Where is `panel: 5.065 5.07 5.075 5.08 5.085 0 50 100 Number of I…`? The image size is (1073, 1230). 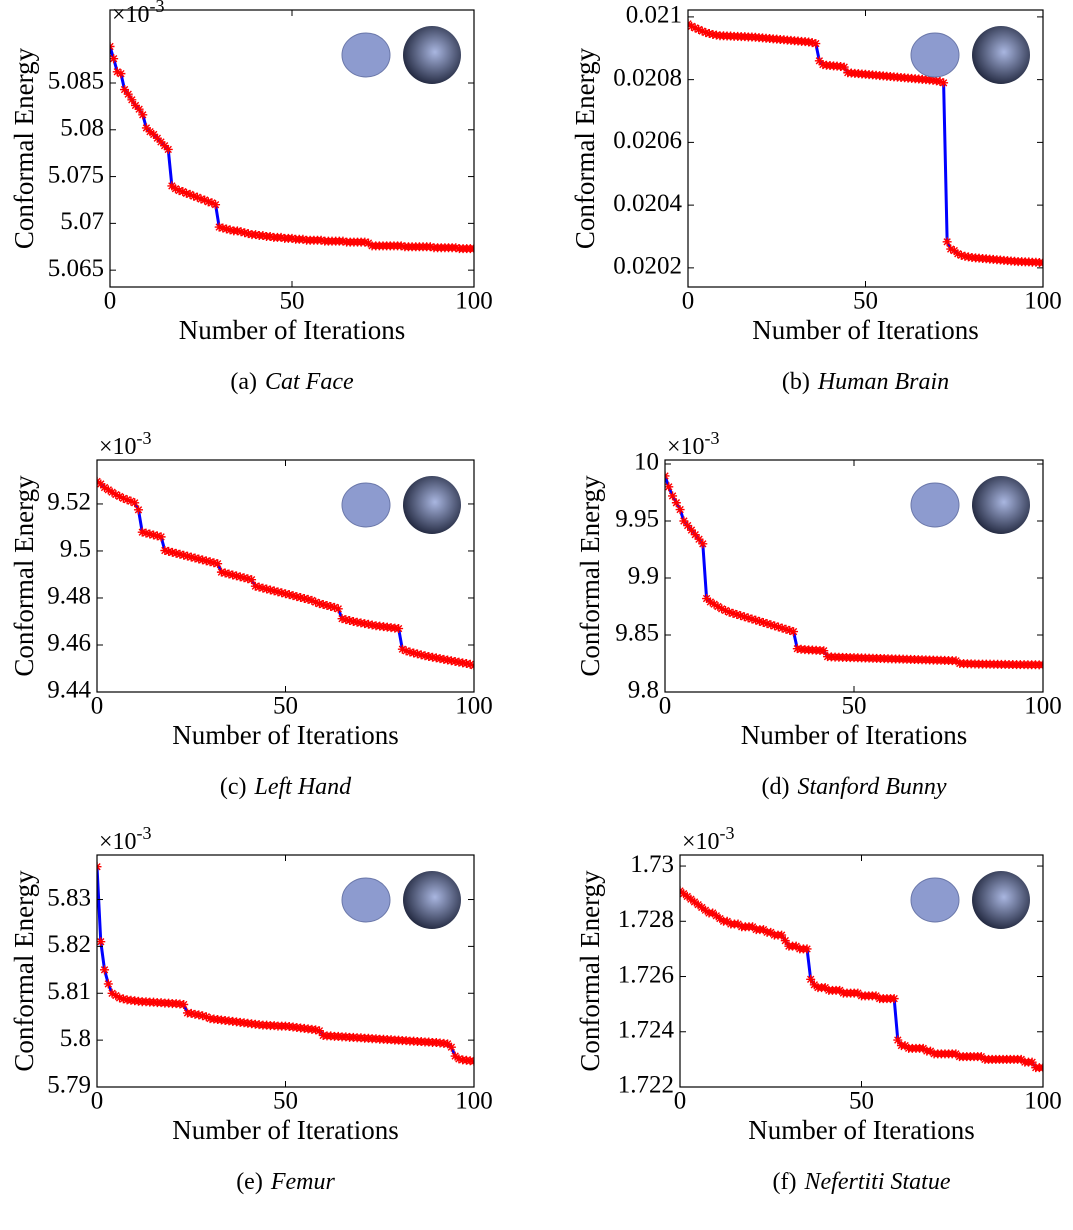
panel: 5.065 5.07 5.075 5.08 5.085 0 50 100 Number of I… is located at coordinates (251, 197).